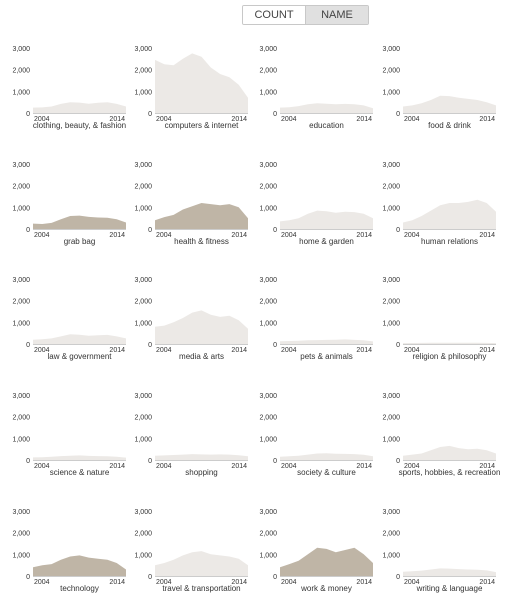 The width and height of the screenshot is (506, 600). What do you see at coordinates (201, 588) in the screenshot?
I see `chart-category-label: travel & transportation` at bounding box center [201, 588].